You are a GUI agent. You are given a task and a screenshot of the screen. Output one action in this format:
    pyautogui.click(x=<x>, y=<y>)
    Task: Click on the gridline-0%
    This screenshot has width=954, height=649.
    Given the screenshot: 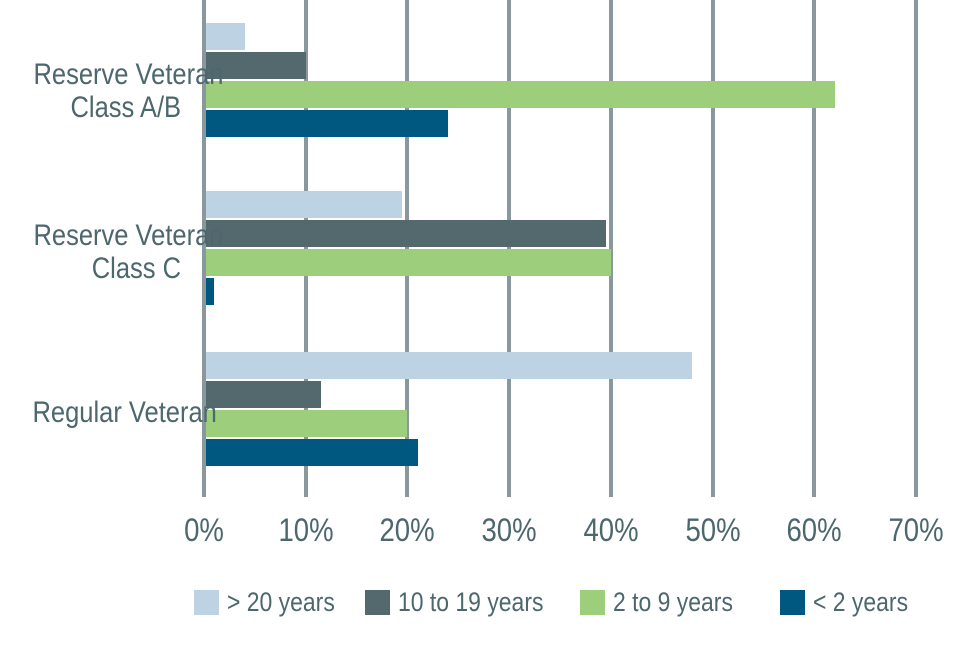 What is the action you would take?
    pyautogui.click(x=204, y=248)
    